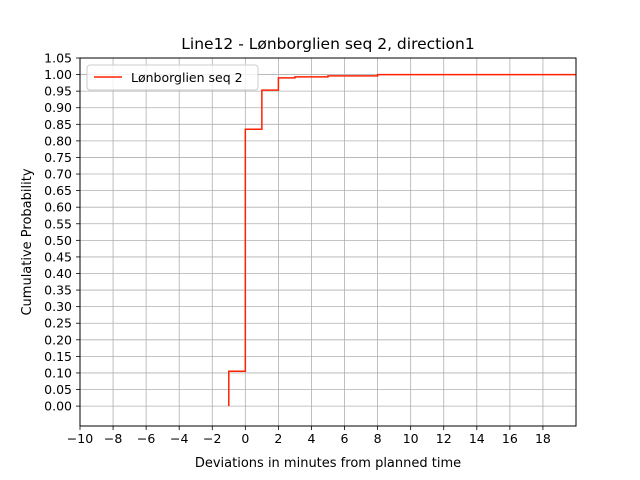  I want to click on x-axis-label: Deviations in minutes from planned time, so click(328, 463).